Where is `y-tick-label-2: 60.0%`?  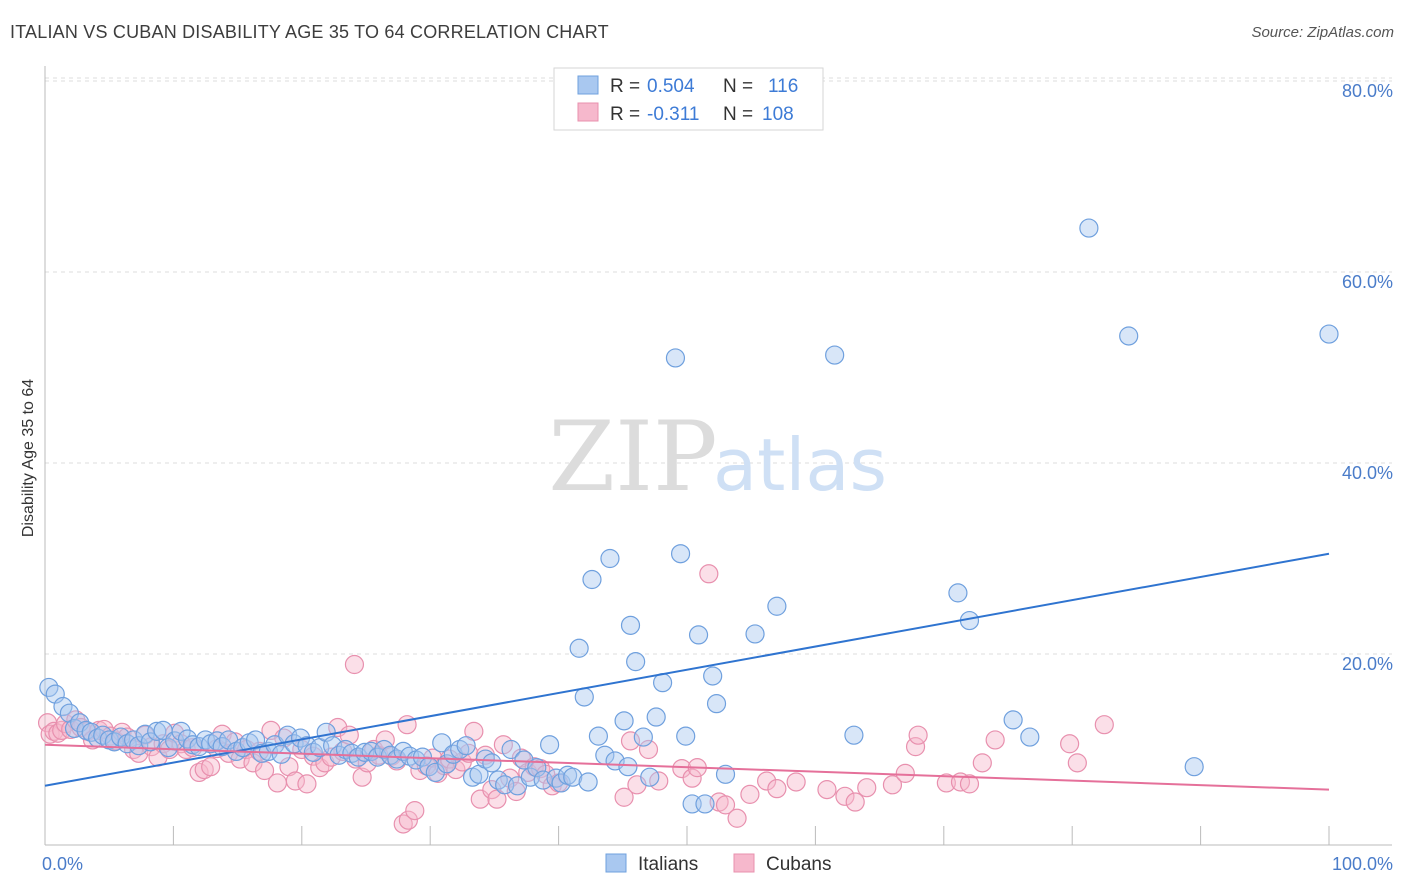 y-tick-label-2: 60.0% is located at coordinates (1367, 282).